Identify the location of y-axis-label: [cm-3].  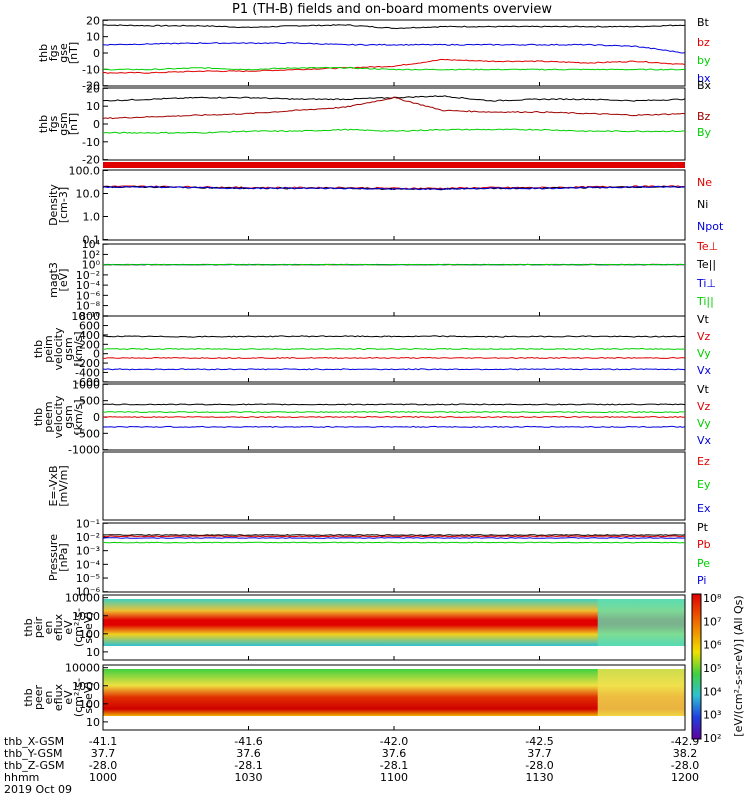
(63, 205).